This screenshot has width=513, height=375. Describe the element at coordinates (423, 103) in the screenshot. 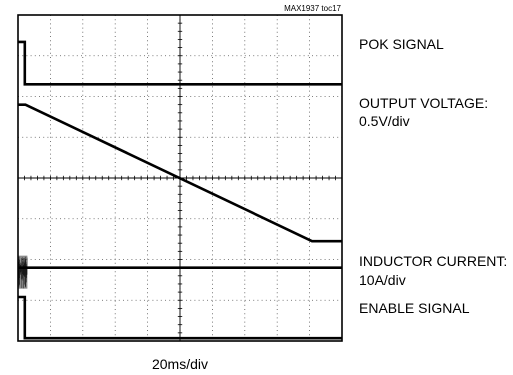

I see `legend-output-name: OUTPUT VOLTAGE:` at that location.